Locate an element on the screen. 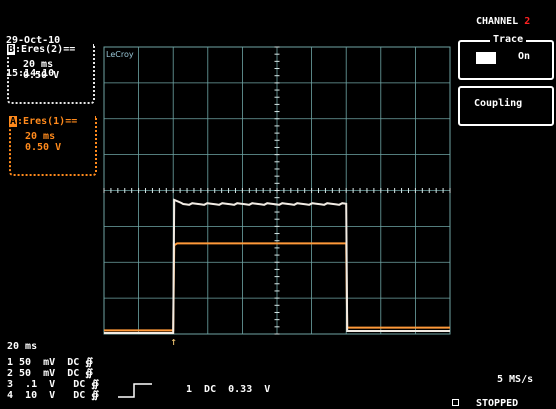 Image resolution: width=556 pixels, height=409 pixels. trace-toggle-button: Trace On is located at coordinates (506, 57).